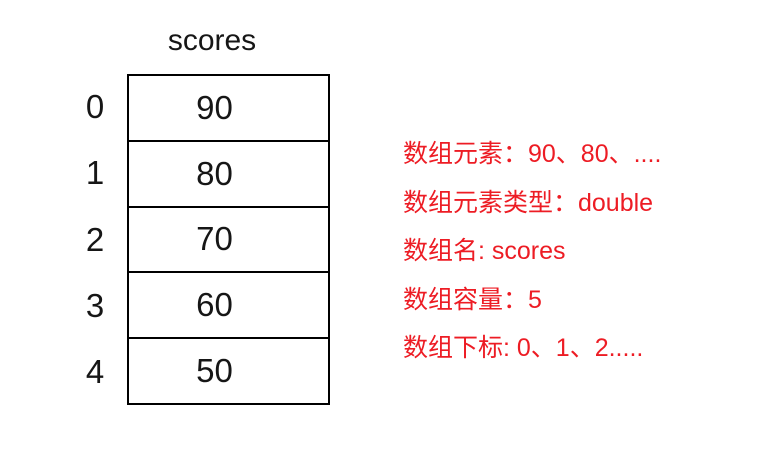 This screenshot has width=784, height=453. What do you see at coordinates (214, 173) in the screenshot?
I see `array-cell-value: 80` at bounding box center [214, 173].